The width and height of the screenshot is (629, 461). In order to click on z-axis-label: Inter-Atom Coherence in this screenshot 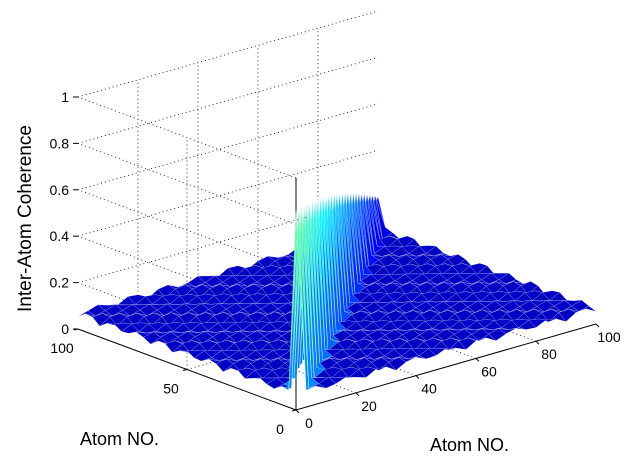, I will do `click(25, 218)`.